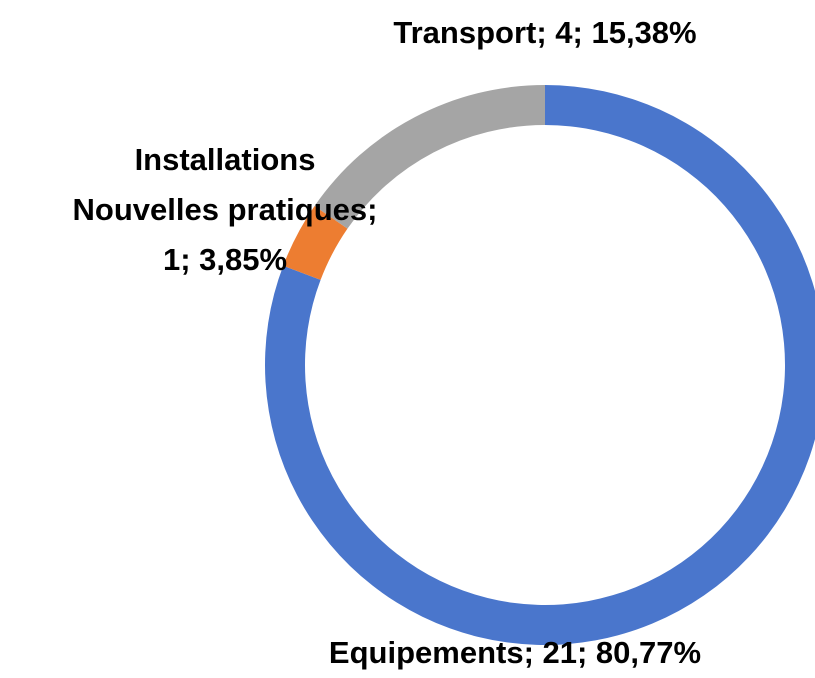  I want to click on data-label: Equipements; 21; 80,77%, so click(515, 652).